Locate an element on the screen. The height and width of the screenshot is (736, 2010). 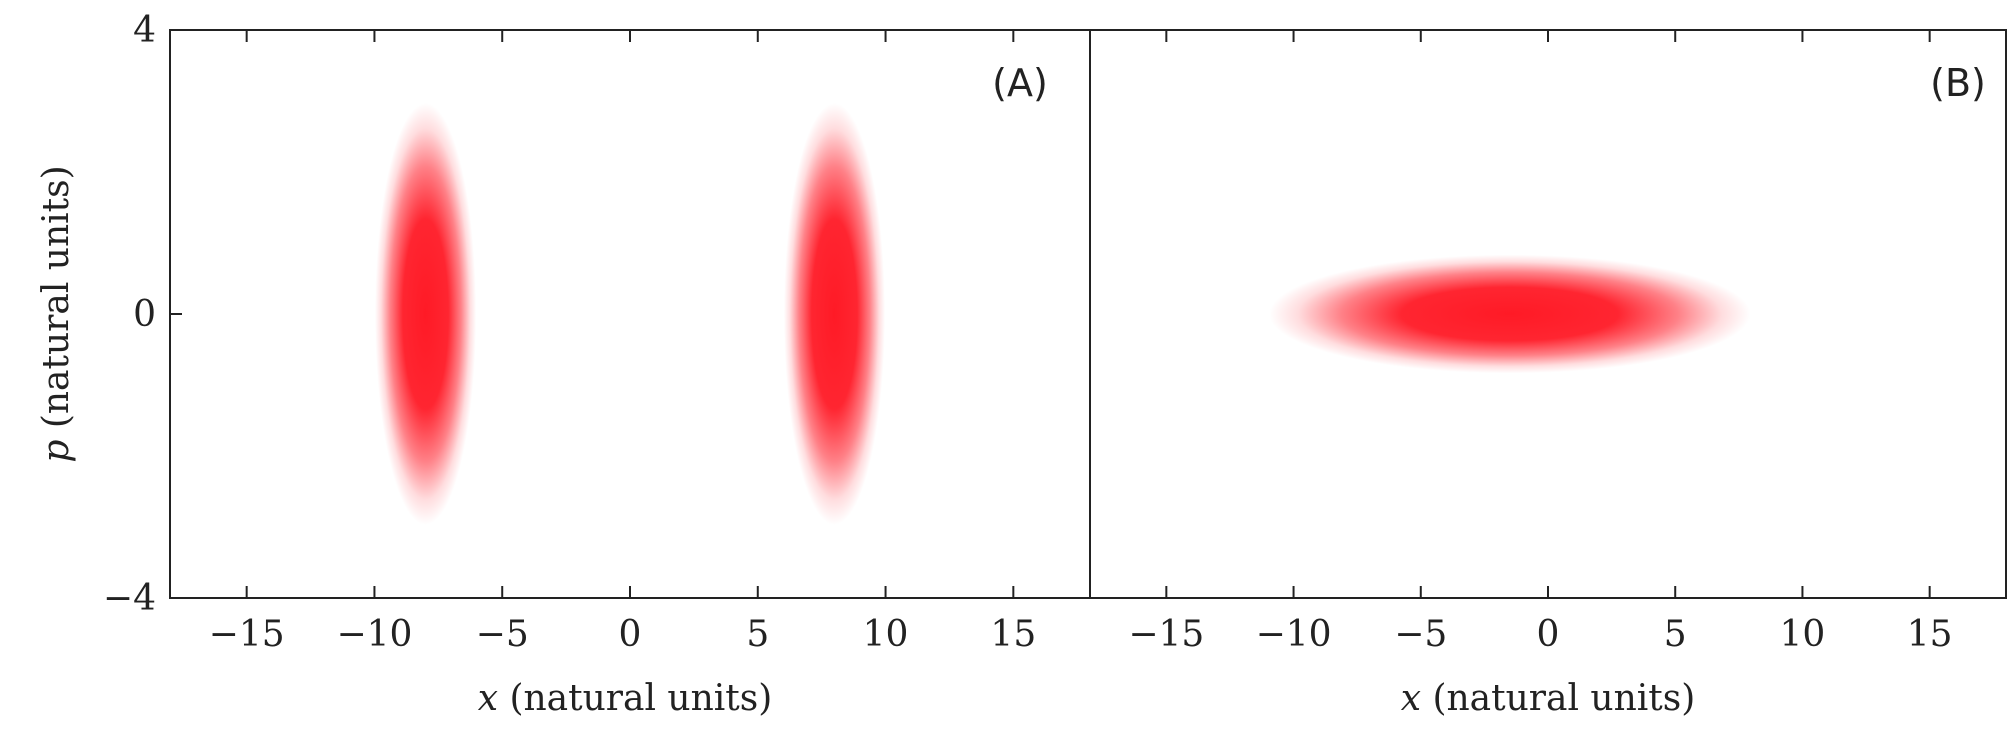
panel-a-y-ticks: −4 0 4 is located at coordinates (142, 314).